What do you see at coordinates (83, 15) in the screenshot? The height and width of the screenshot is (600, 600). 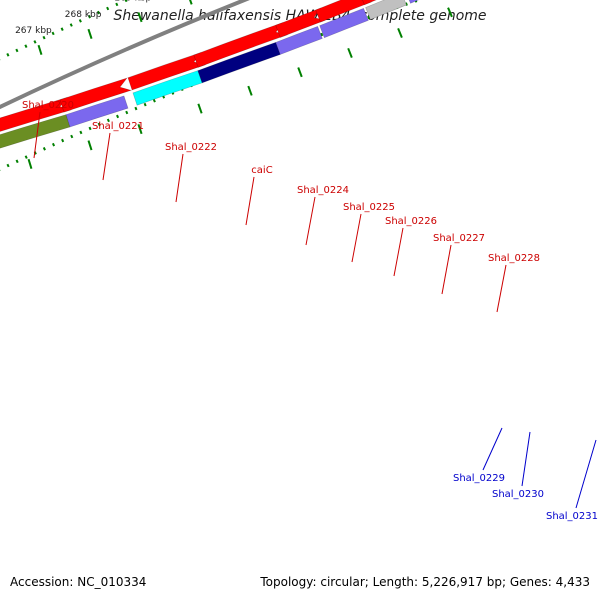 I see `scale-label: 268 kbp` at bounding box center [83, 15].